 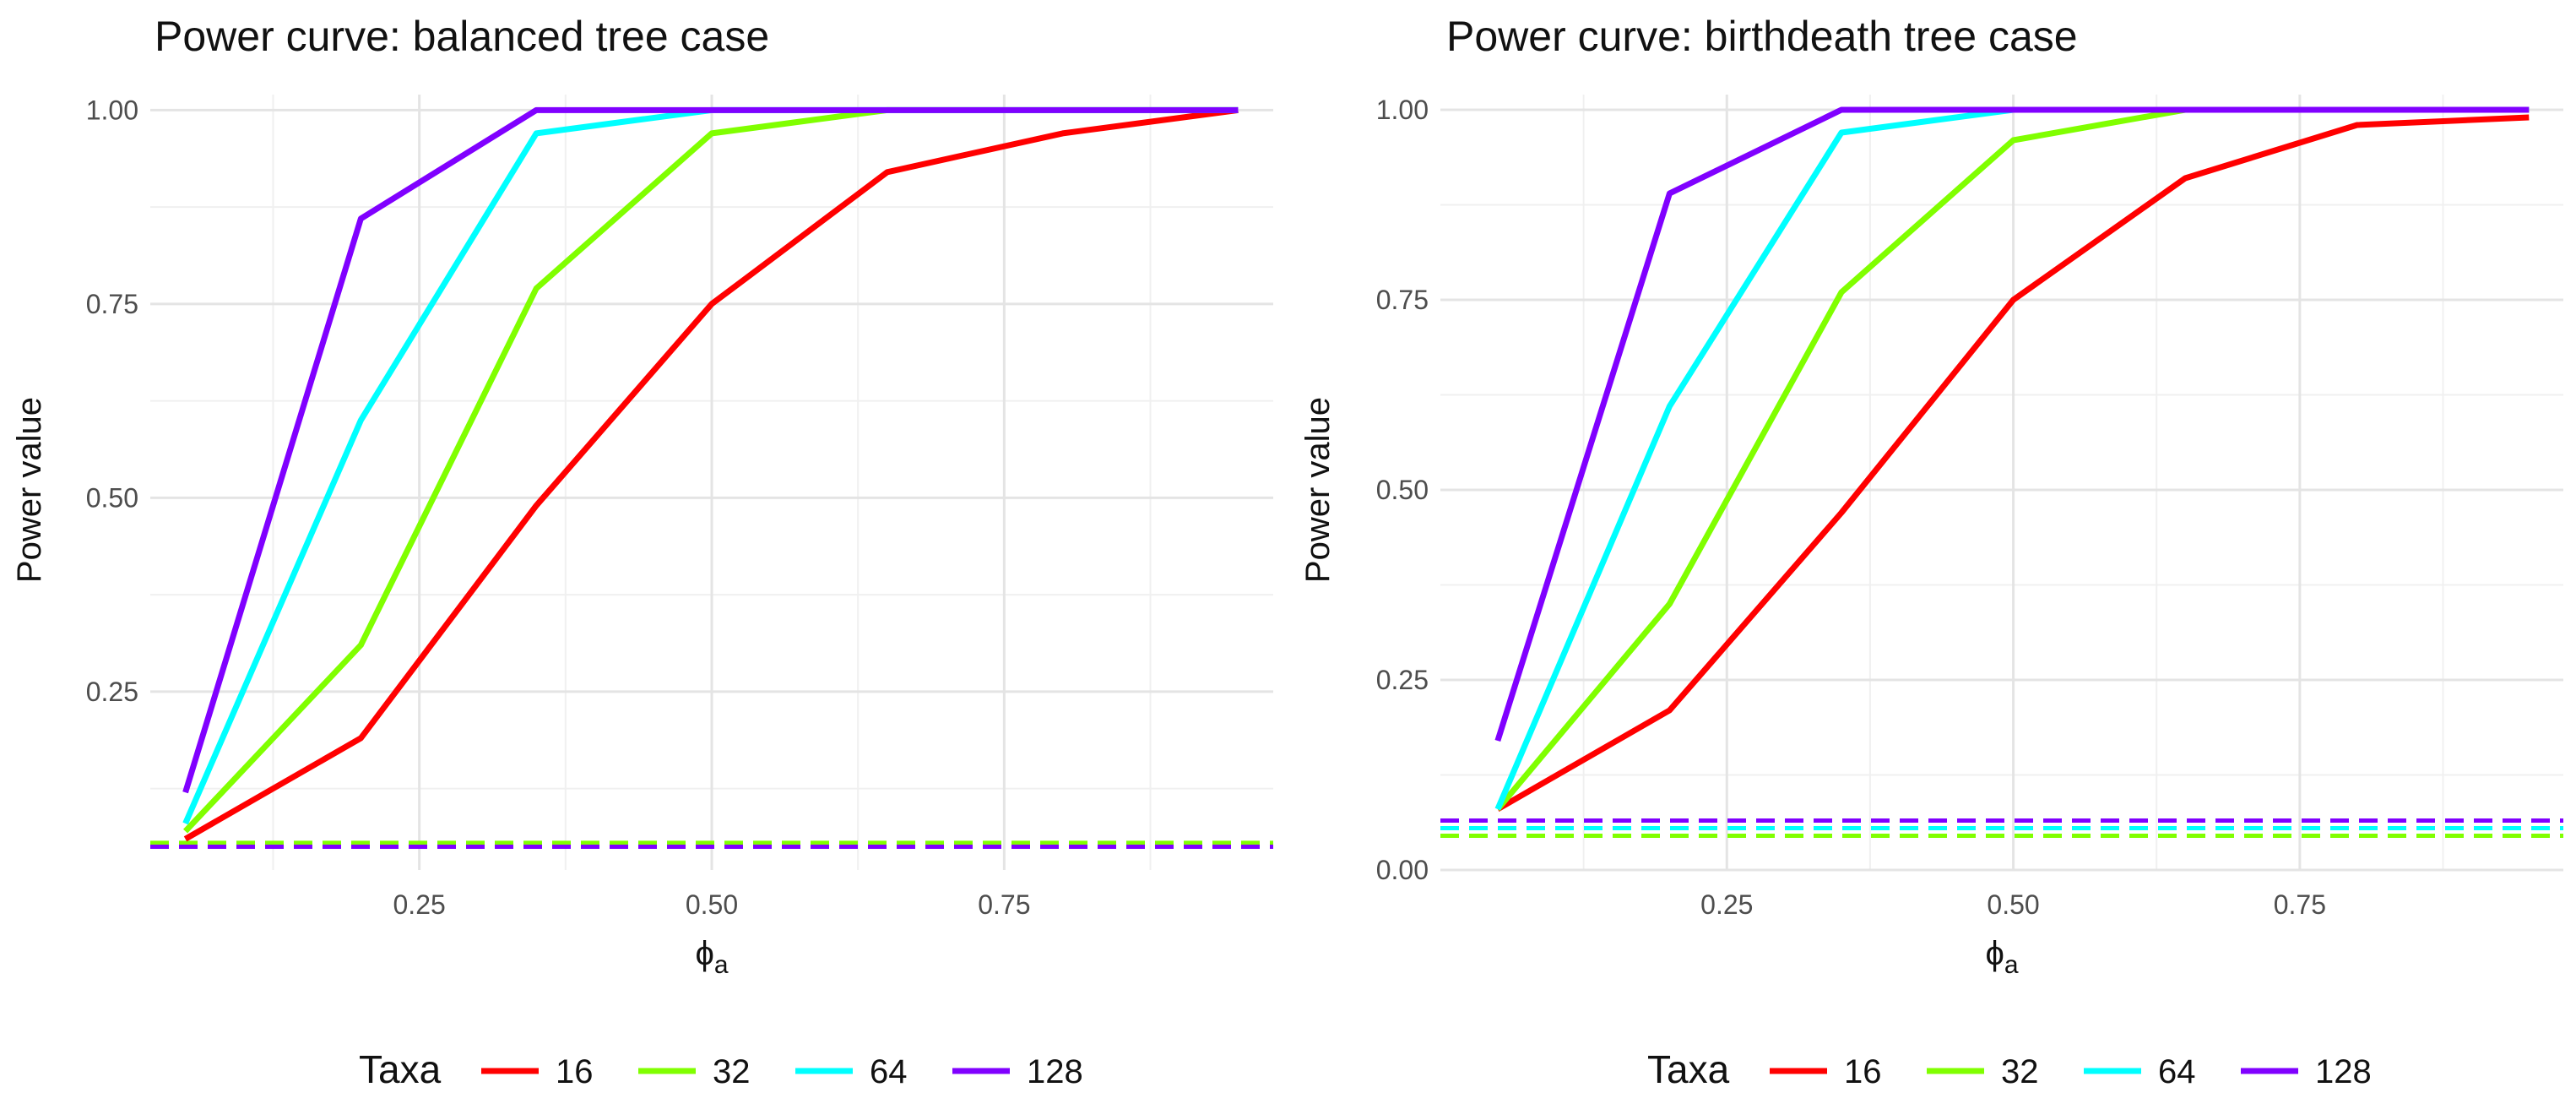 I want to click on chart-title: Power curve: balanced tree case, so click(x=462, y=36).